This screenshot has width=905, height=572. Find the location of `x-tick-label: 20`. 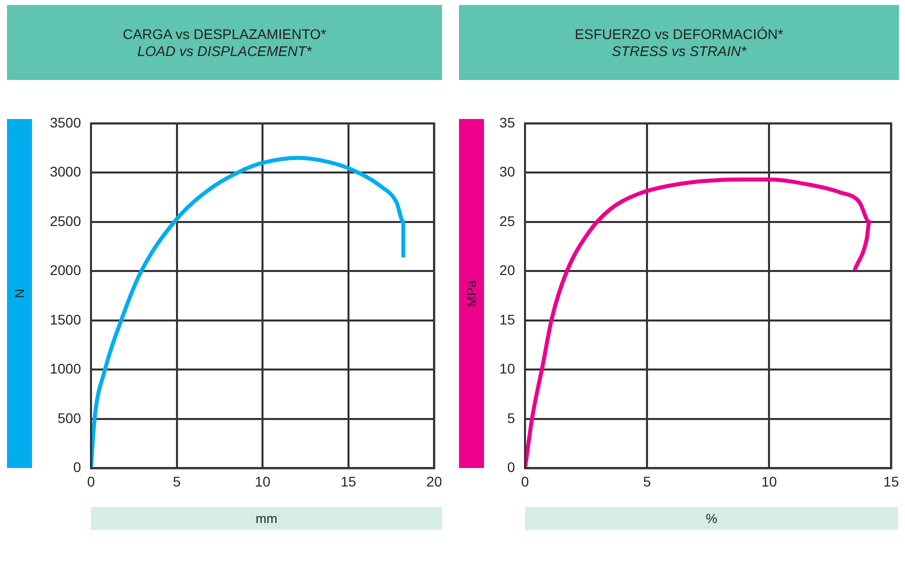

x-tick-label: 20 is located at coordinates (434, 481).